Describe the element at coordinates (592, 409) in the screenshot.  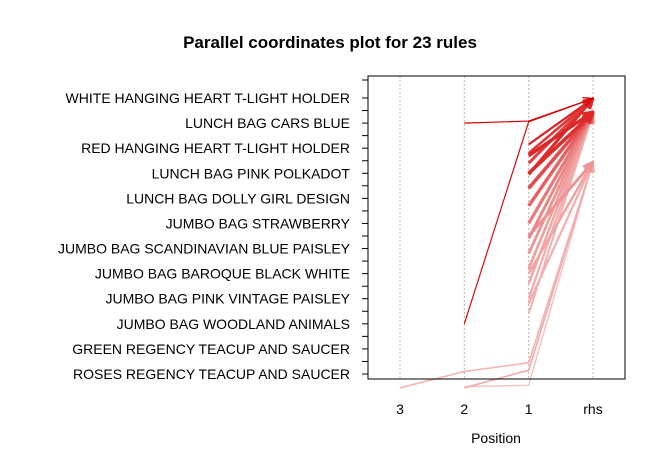
I see `x-tick-label: rhs` at that location.